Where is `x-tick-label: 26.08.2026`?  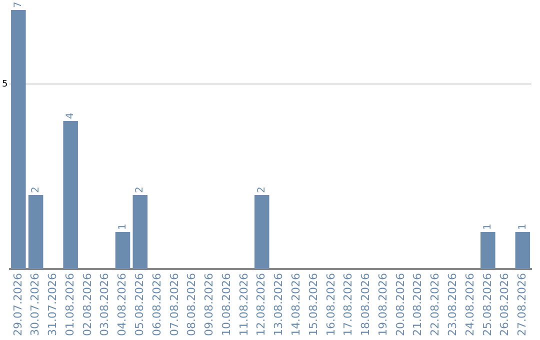
x-tick-label: 26.08.2026 is located at coordinates (505, 304).